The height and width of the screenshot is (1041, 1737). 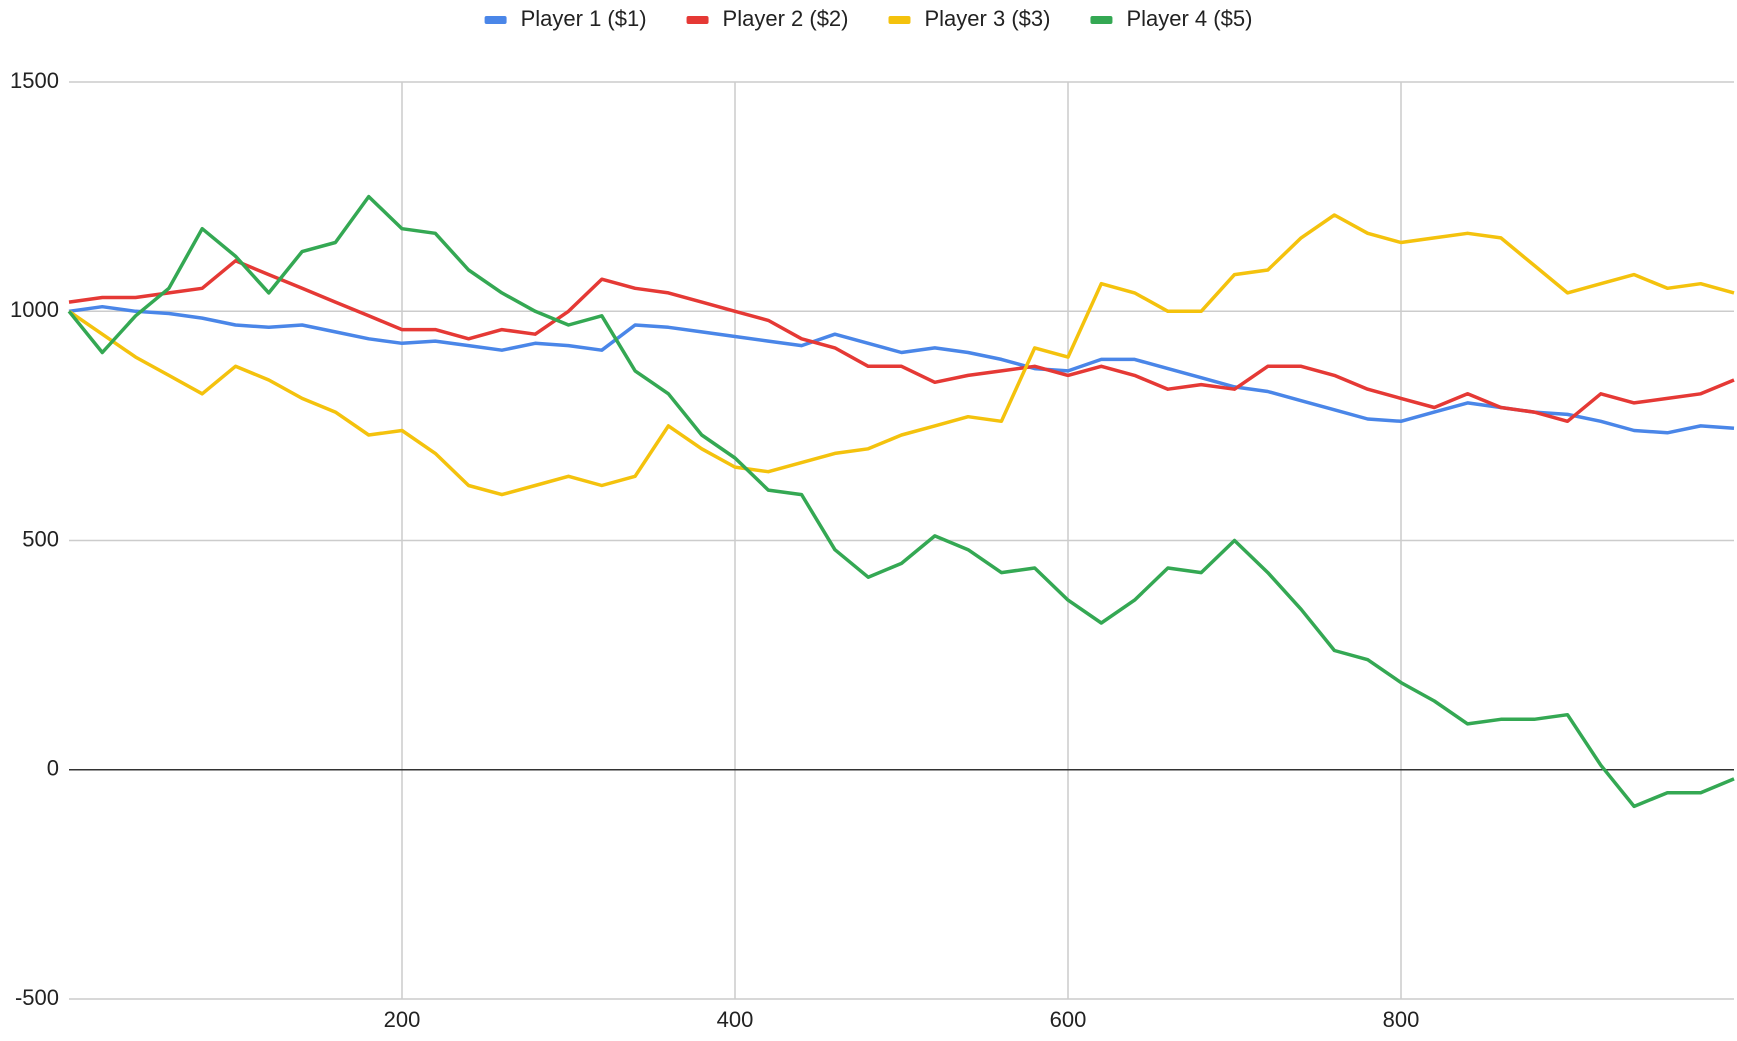 What do you see at coordinates (735, 1019) in the screenshot?
I see `x-tick-label: 400` at bounding box center [735, 1019].